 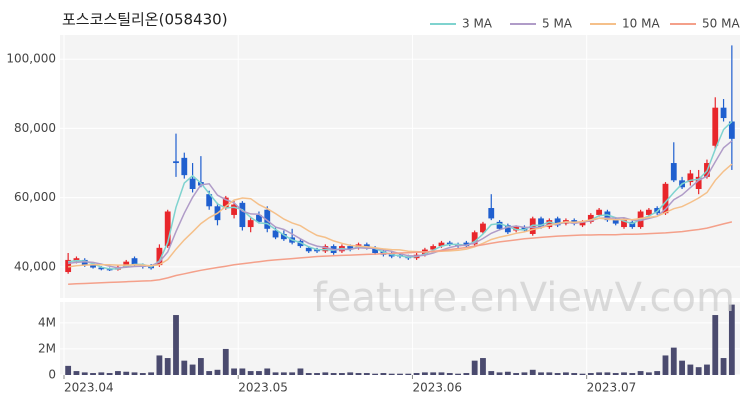 I want to click on legend: 3 MA 5 MA 10 MA 50 MA, so click(x=585, y=24).